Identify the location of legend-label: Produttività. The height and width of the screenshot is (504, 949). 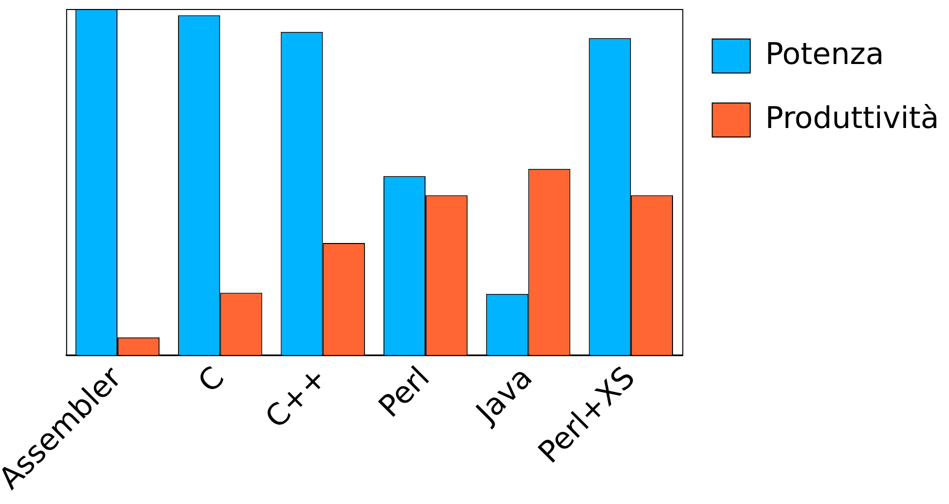
(852, 118).